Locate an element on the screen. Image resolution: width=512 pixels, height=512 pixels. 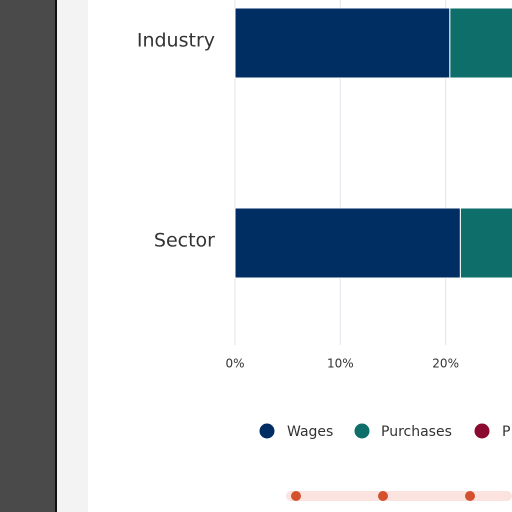
x-tick-label: 10% is located at coordinates (340, 364).